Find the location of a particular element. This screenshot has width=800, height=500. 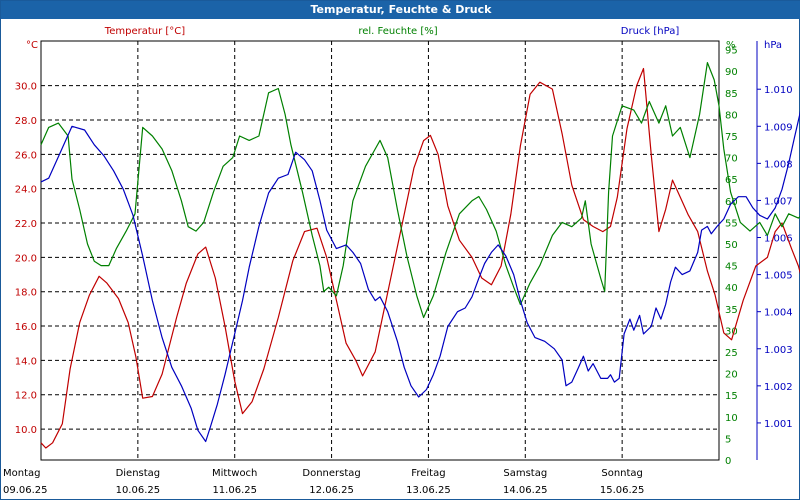

temperature-tick-label: 26.0 is located at coordinates (26, 155).